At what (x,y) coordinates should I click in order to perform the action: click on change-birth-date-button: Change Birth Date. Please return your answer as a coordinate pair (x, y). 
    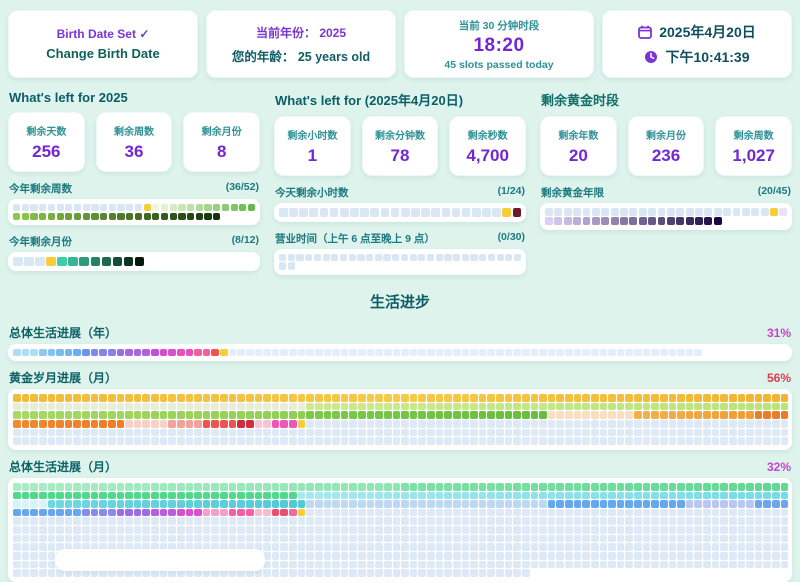
    Looking at the image, I should click on (103, 53).